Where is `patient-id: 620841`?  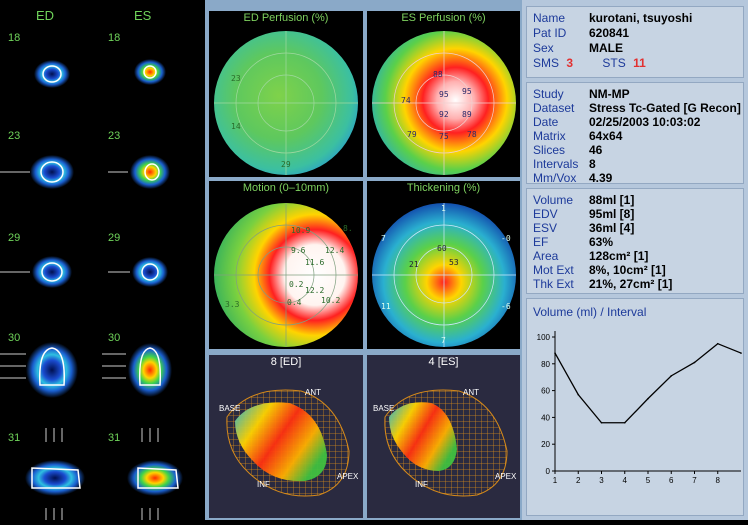
patient-id: 620841 is located at coordinates (609, 33).